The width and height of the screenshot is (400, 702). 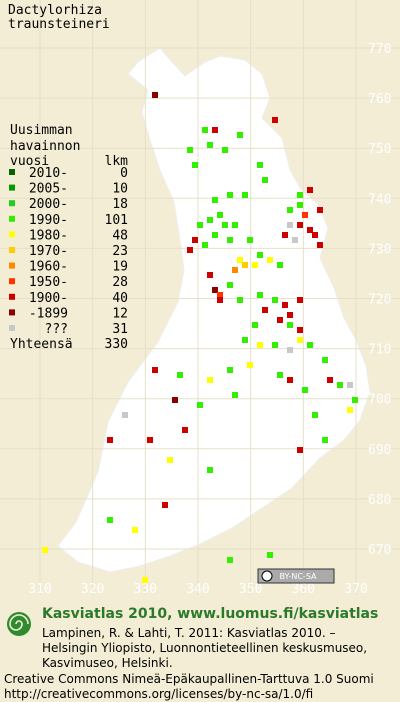 What do you see at coordinates (48, 267) in the screenshot?
I see `legend-label: 1960-` at bounding box center [48, 267].